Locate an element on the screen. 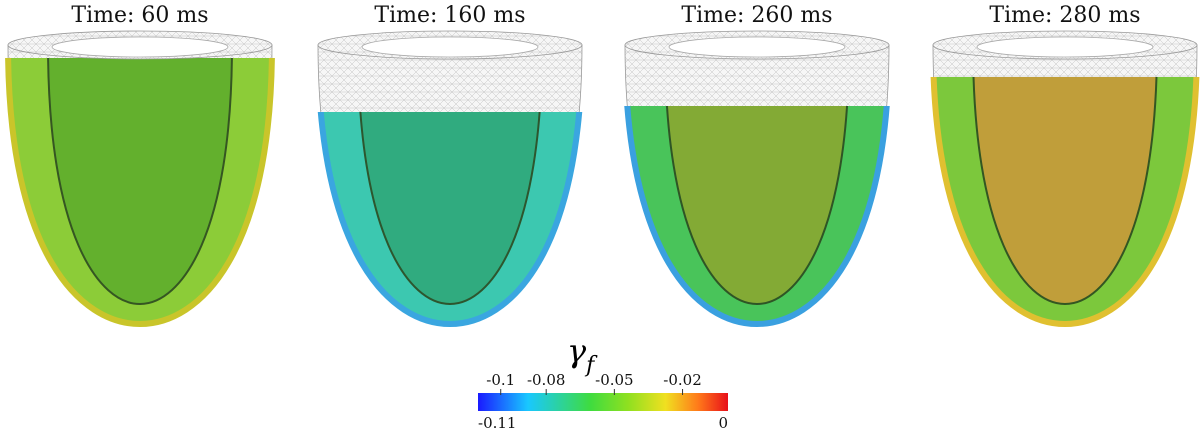 The height and width of the screenshot is (436, 1204). panel-title: Time: 260 ms is located at coordinates (756, 15).